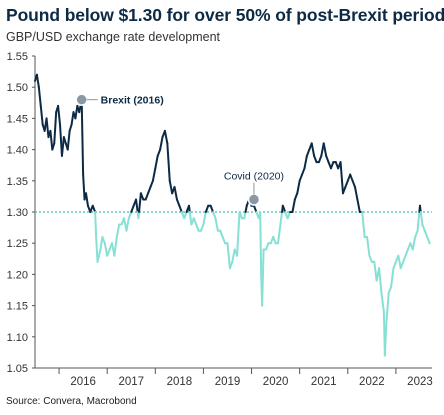  Describe the element at coordinates (245, 378) in the screenshot. I see `x-axis-ticks: 2016 2017 2018 2019 2020 2021 2022 2023` at that location.